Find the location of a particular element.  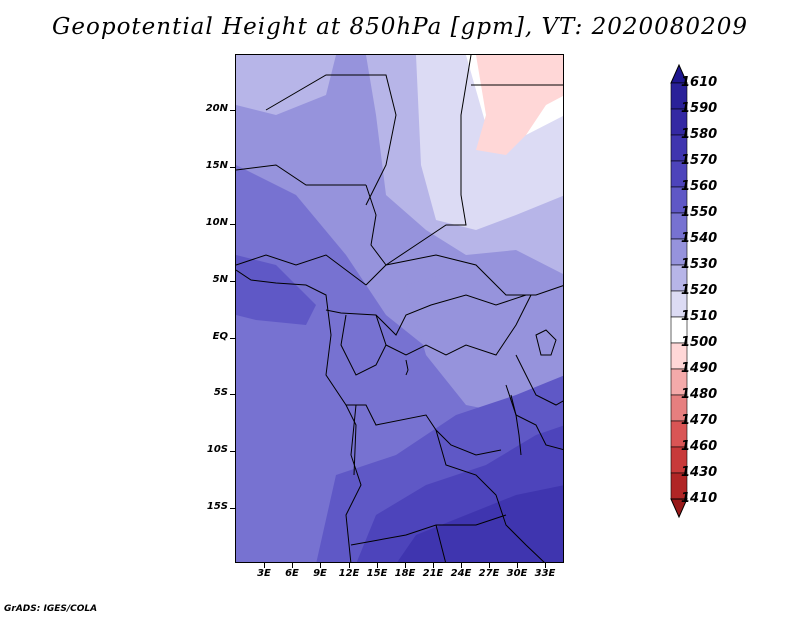

lat-label: EQ is located at coordinates (220, 336).